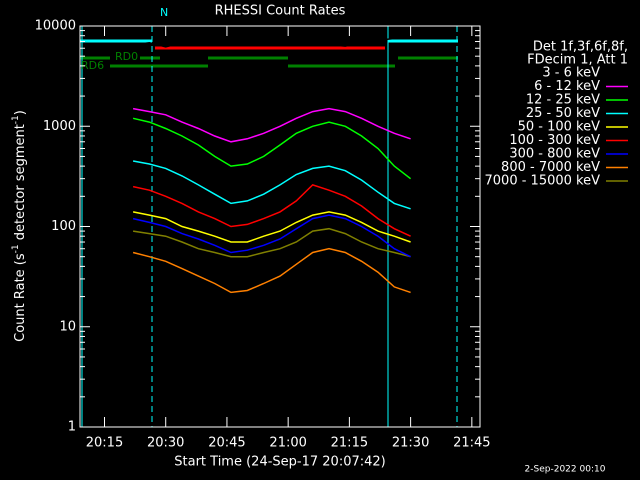  Describe the element at coordinates (20, 184) in the screenshot. I see `y-label-part: detector segment` at that location.